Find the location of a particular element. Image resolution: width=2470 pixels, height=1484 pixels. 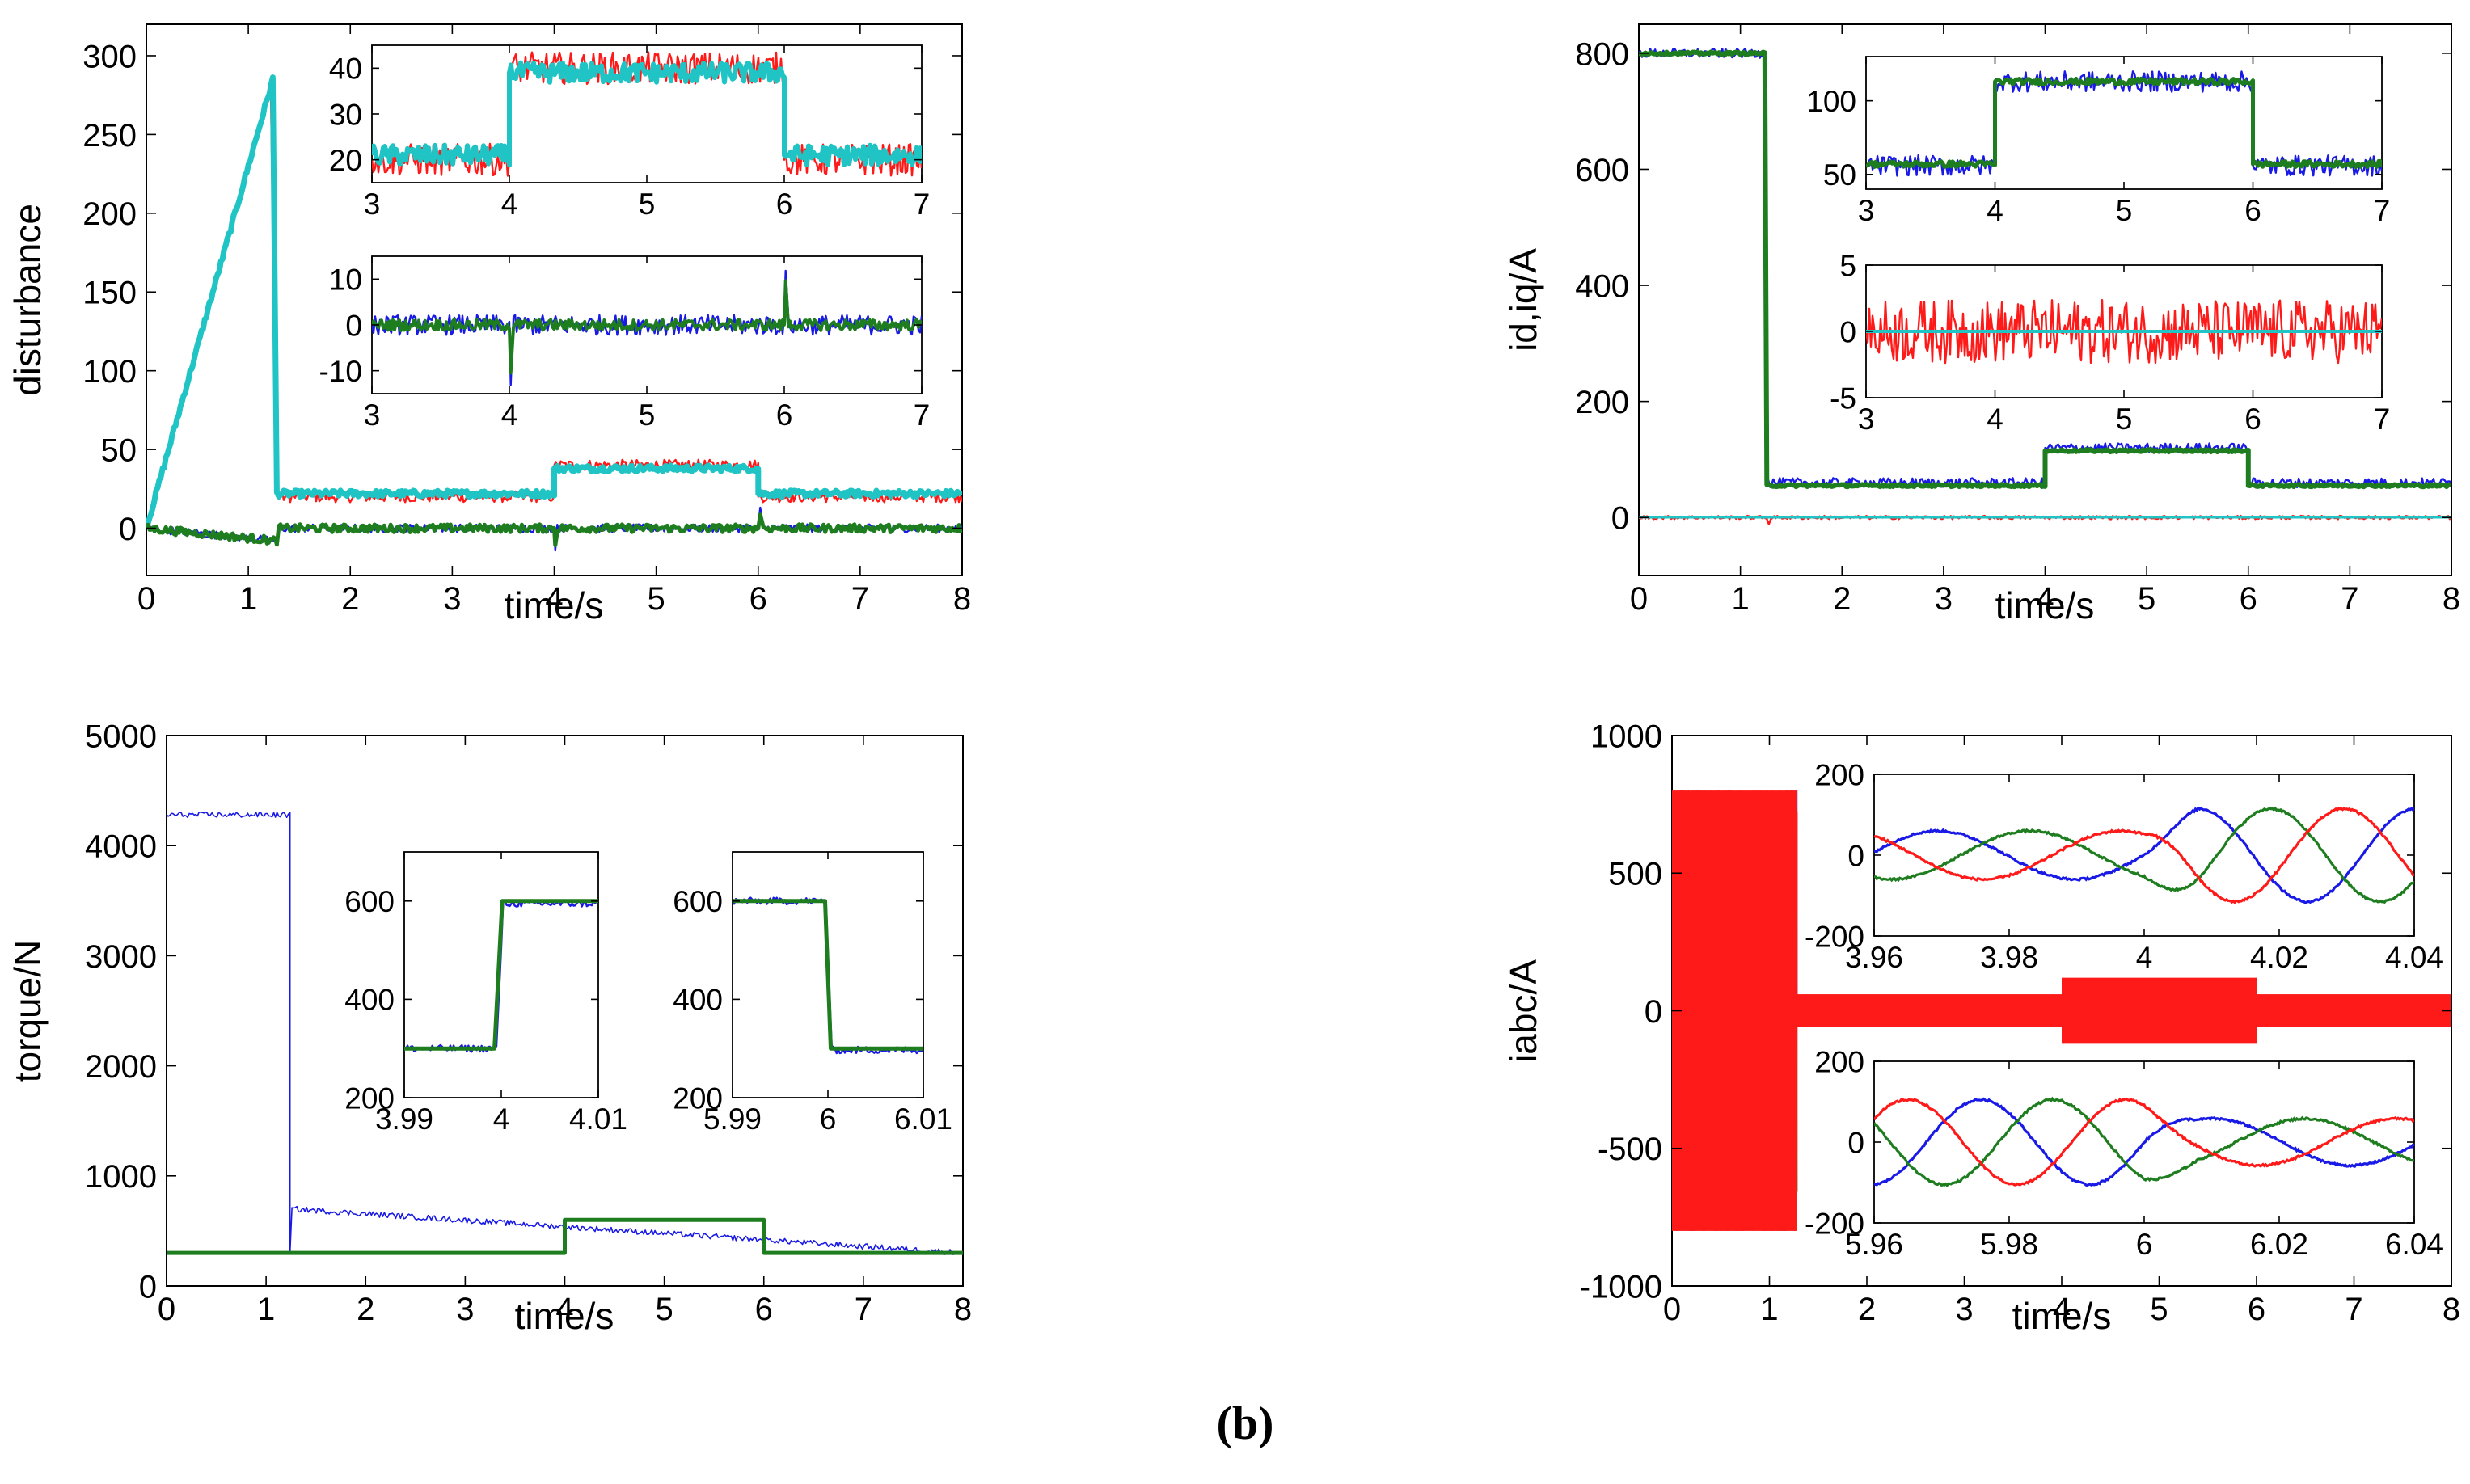

series-d_q-line is located at coordinates (554, 301).